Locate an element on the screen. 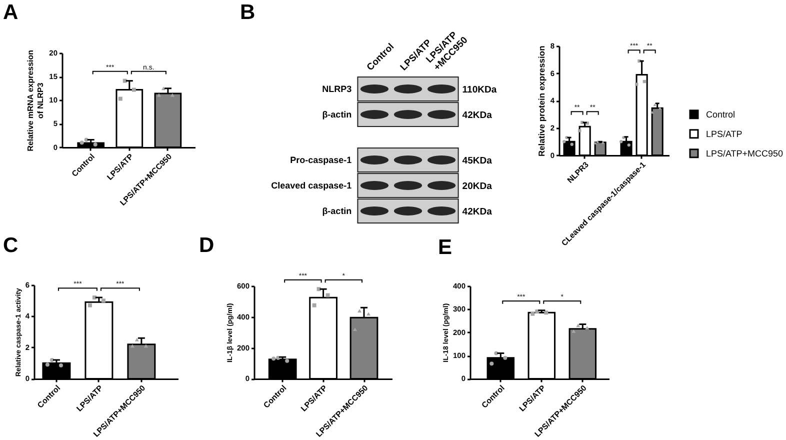  category-label: 45KDa is located at coordinates (477, 160).